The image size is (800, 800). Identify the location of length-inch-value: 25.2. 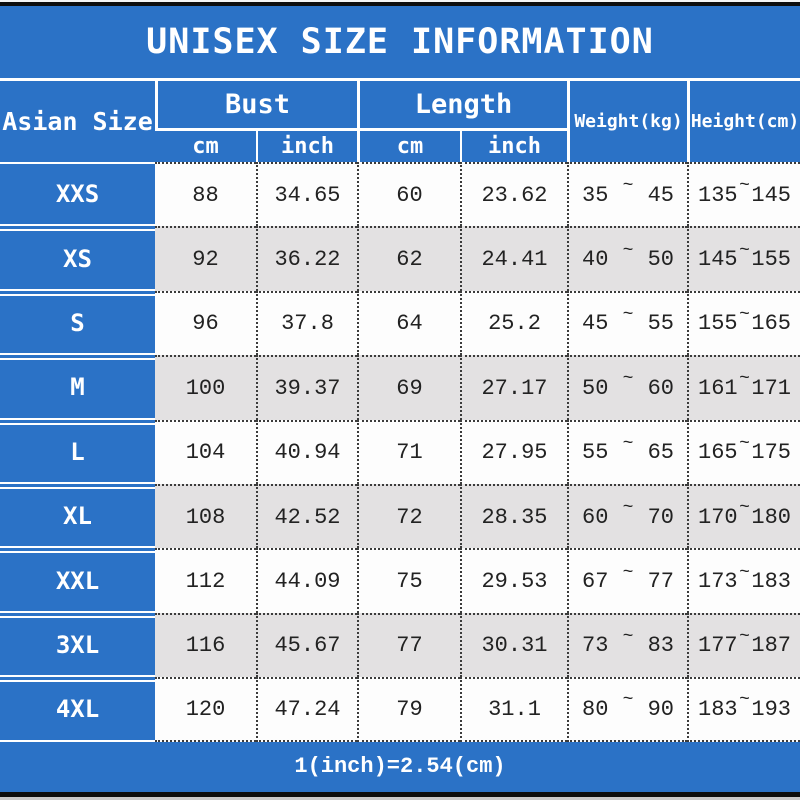
(513, 323).